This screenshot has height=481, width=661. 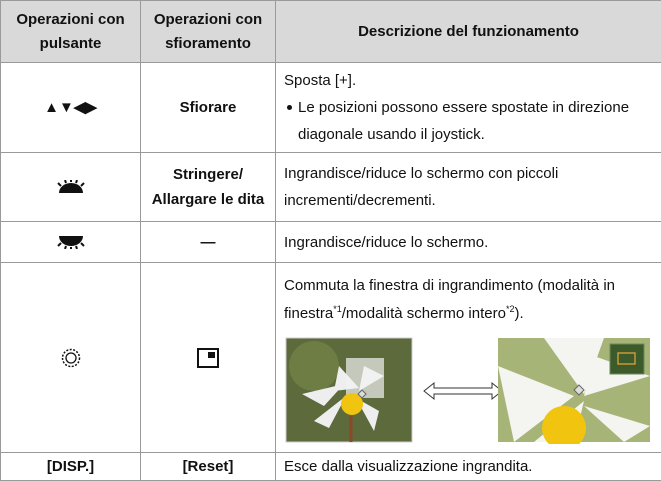 What do you see at coordinates (468, 242) in the screenshot?
I see `description-cell: Ingrandisce/riduce lo schermo.` at bounding box center [468, 242].